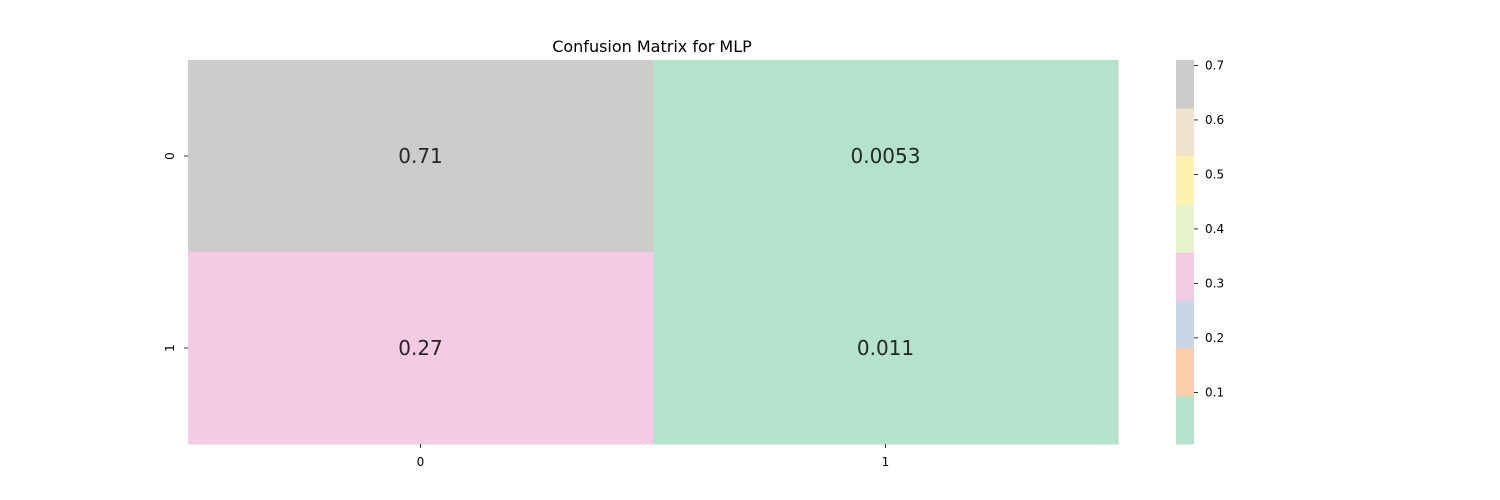 The width and height of the screenshot is (1500, 500). I want to click on colorbar-tick-label-2: 0.3, so click(1214, 283).